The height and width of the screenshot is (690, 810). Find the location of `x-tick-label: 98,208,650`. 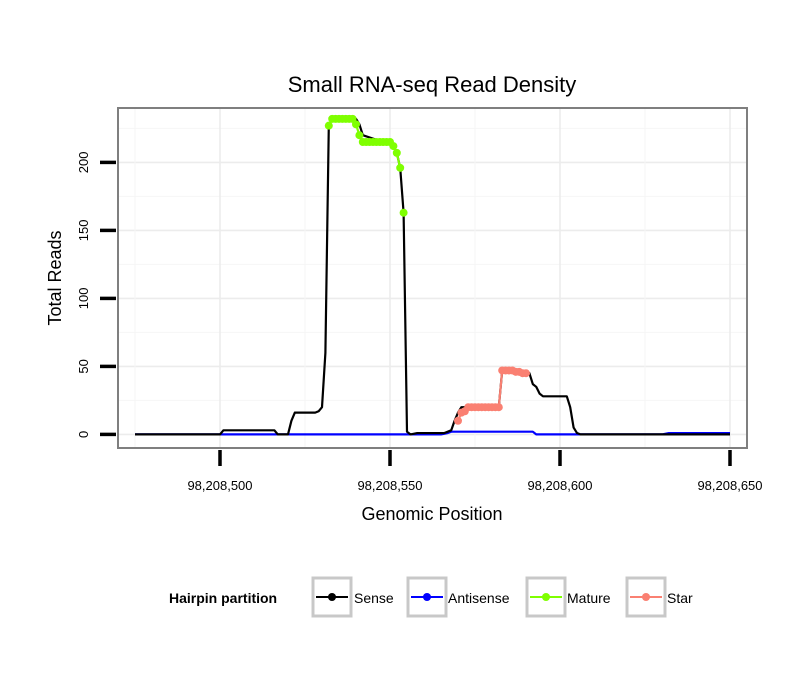

x-tick-label: 98,208,650 is located at coordinates (729, 485).